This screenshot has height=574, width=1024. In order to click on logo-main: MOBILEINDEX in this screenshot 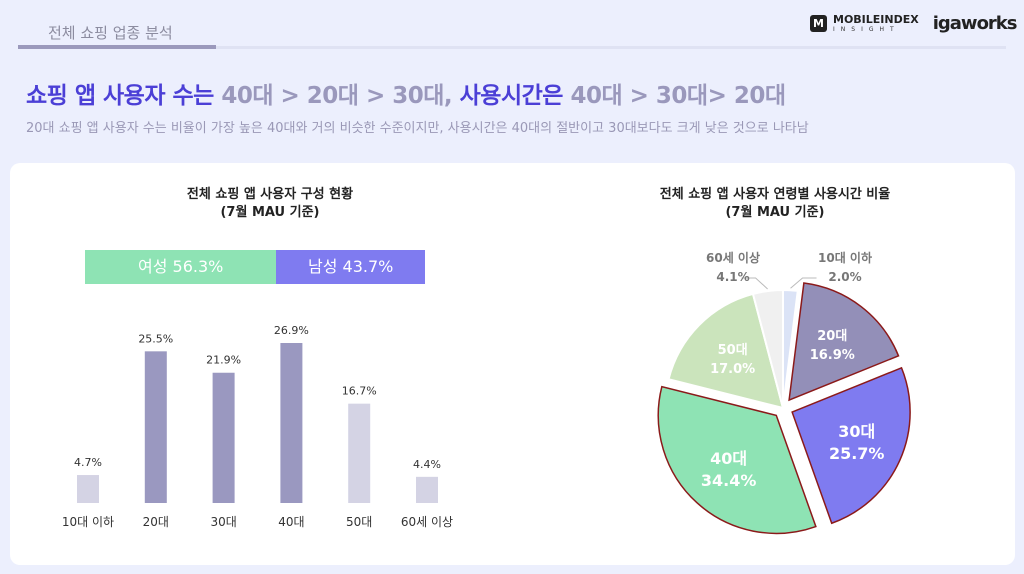, I will do `click(876, 19)`.